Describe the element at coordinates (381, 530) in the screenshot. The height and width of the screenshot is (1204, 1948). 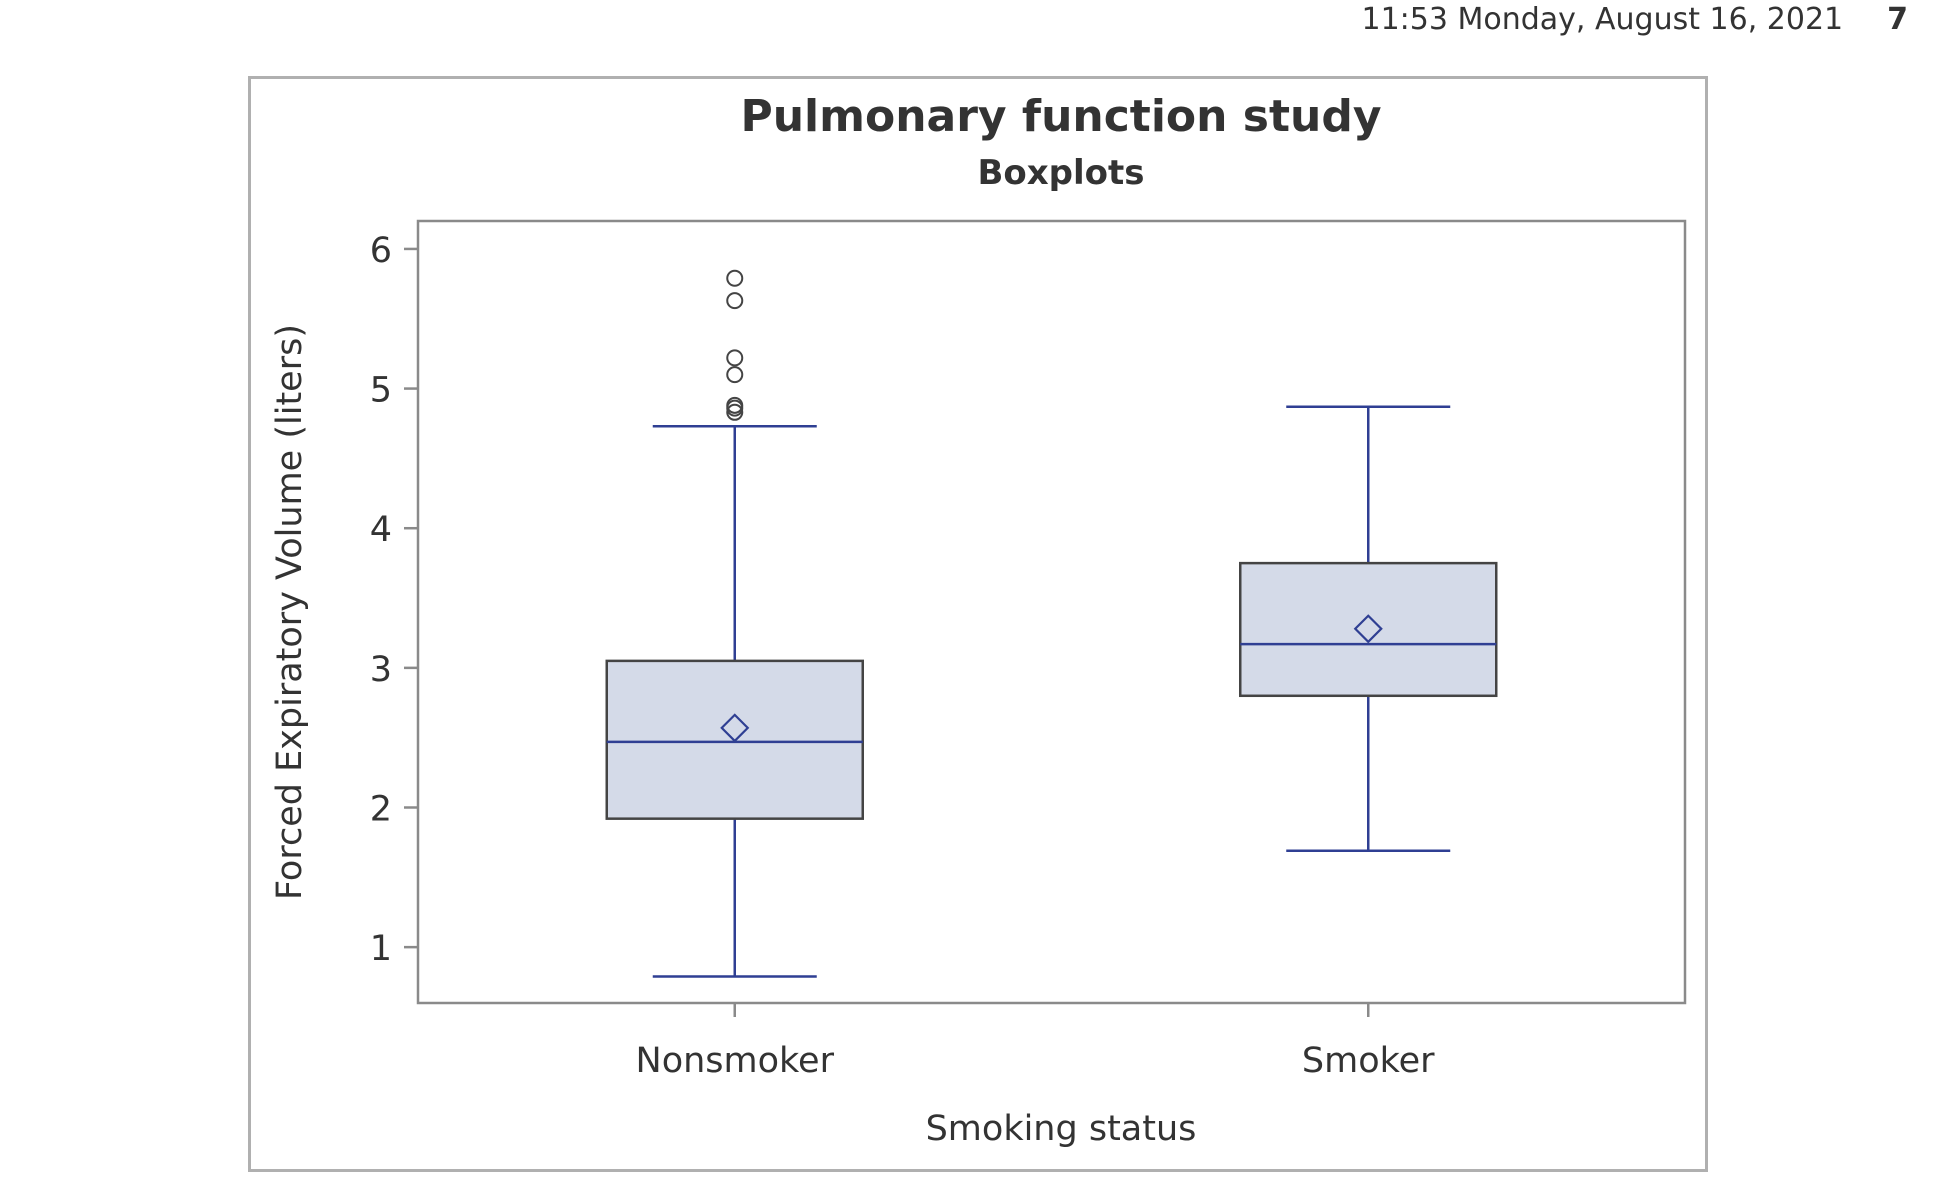
I see `y-tick-label: 4` at that location.